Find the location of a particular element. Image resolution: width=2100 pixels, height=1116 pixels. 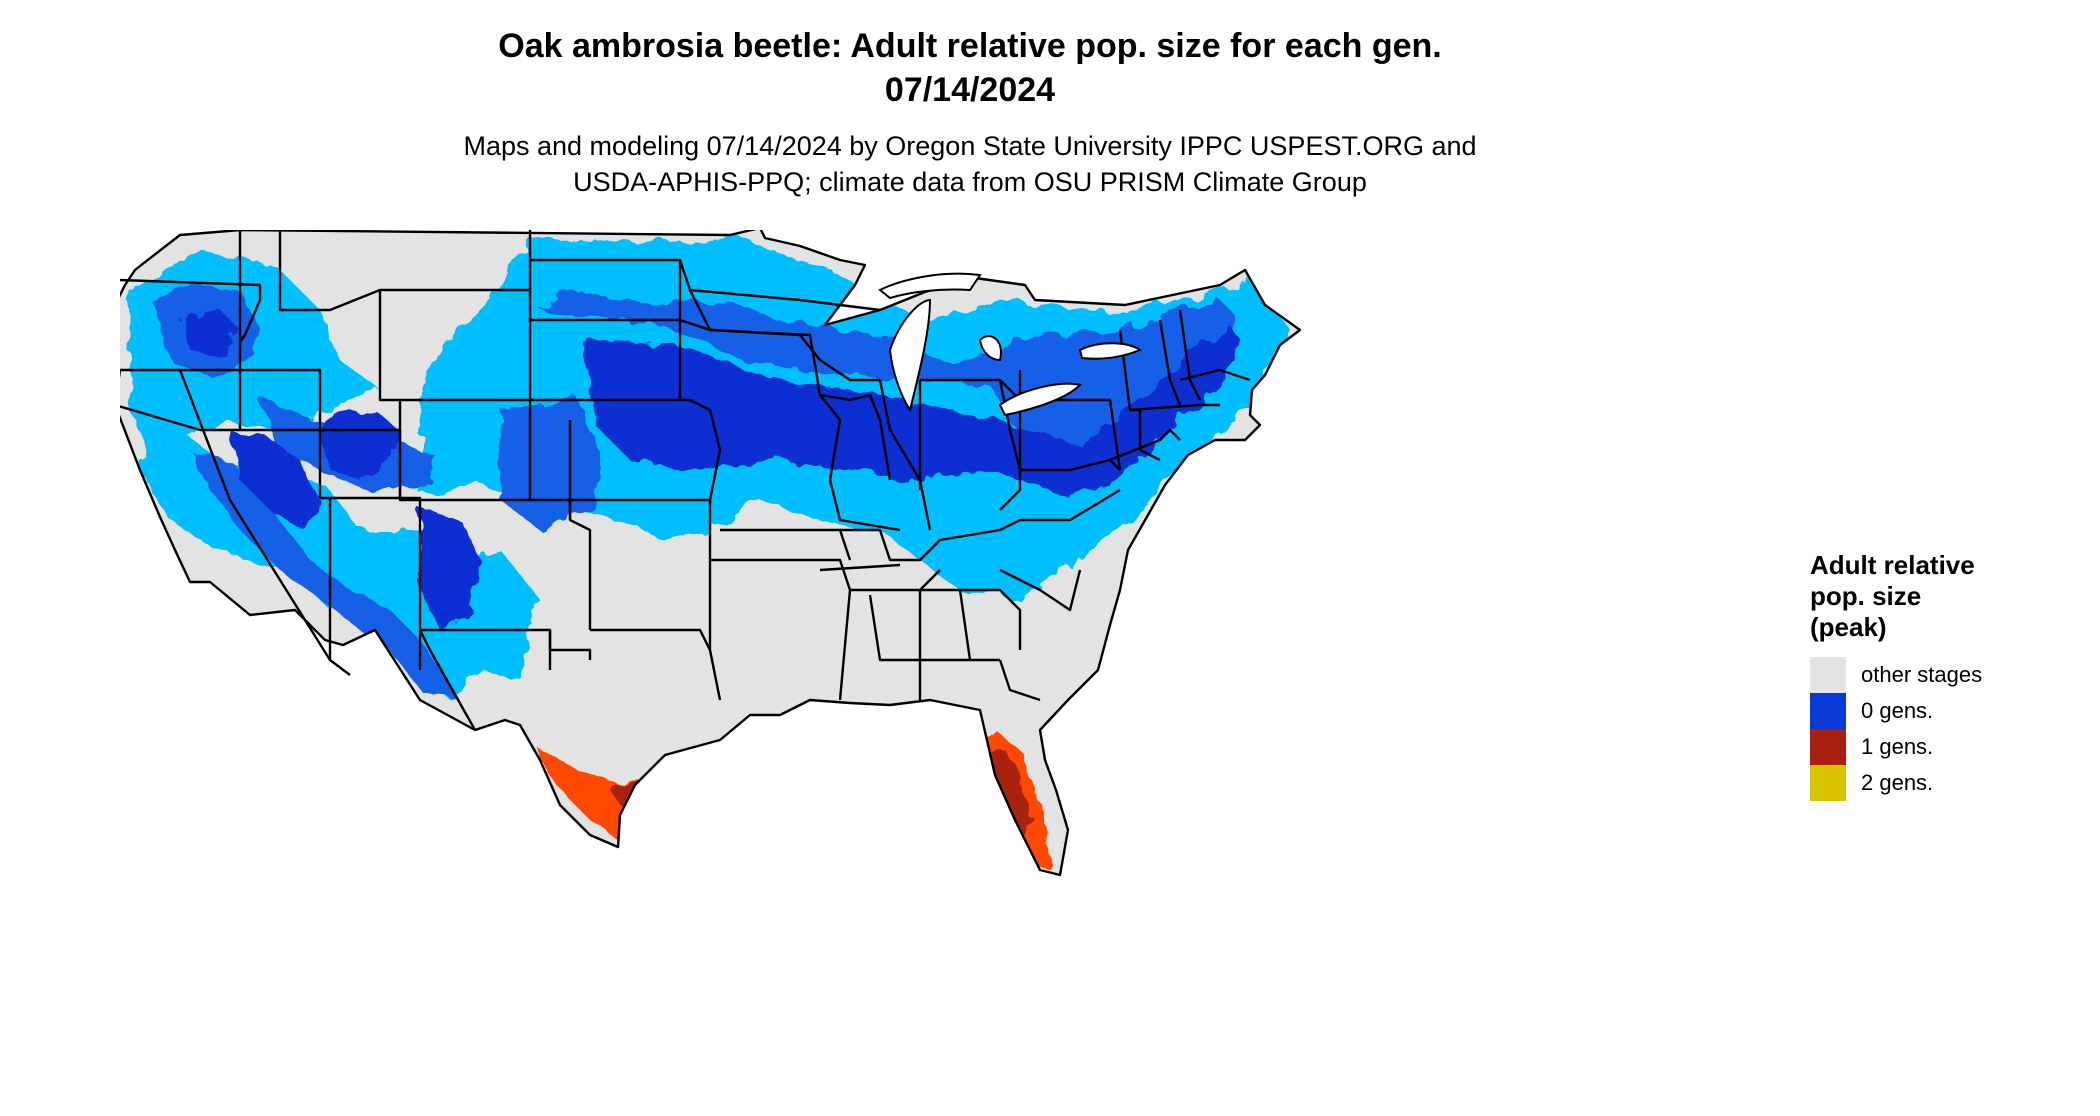

legend-label-other-stages: other stages is located at coordinates (1922, 674).